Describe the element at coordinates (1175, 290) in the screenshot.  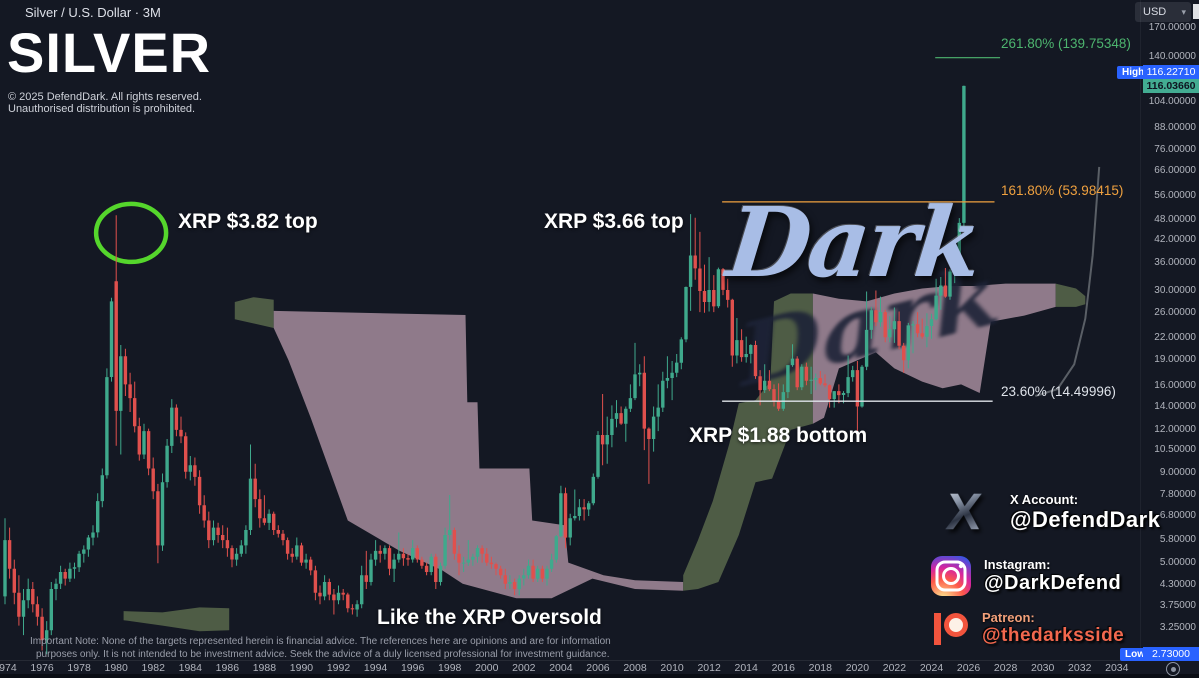
I see `price-axis-label: 30.00000` at that location.